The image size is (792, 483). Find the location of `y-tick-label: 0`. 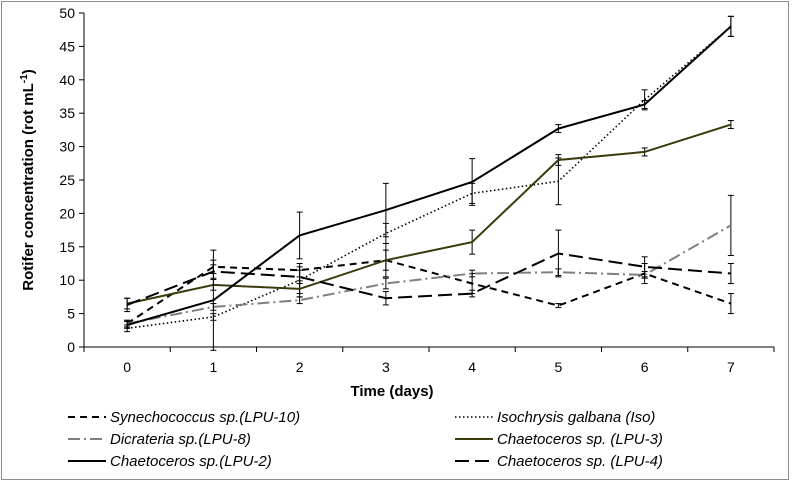

y-tick-label: 0 is located at coordinates (71, 347).